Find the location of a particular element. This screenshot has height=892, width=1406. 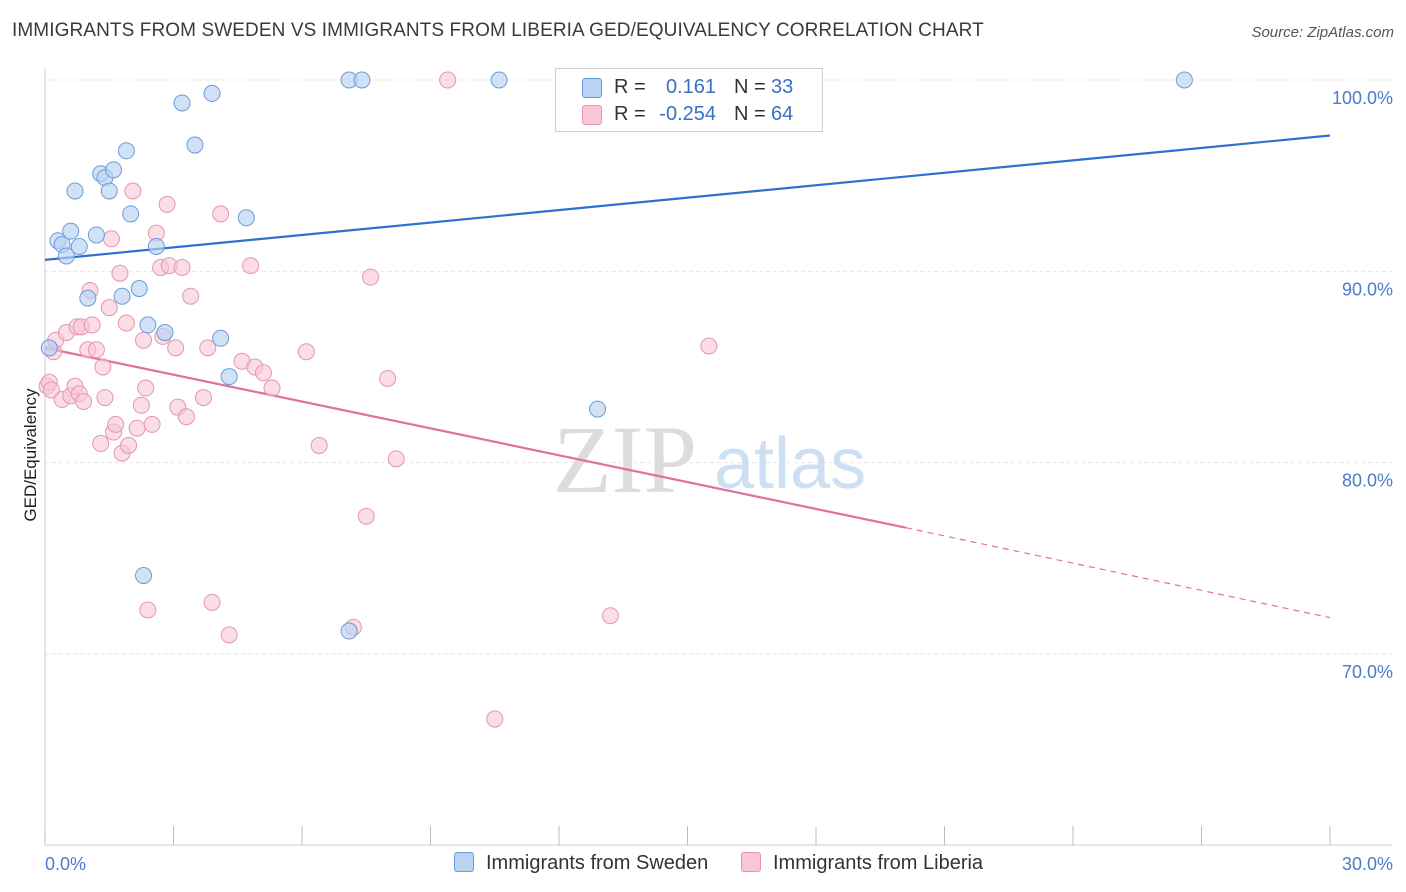

sweden-legend-icon is located at coordinates (464, 862).